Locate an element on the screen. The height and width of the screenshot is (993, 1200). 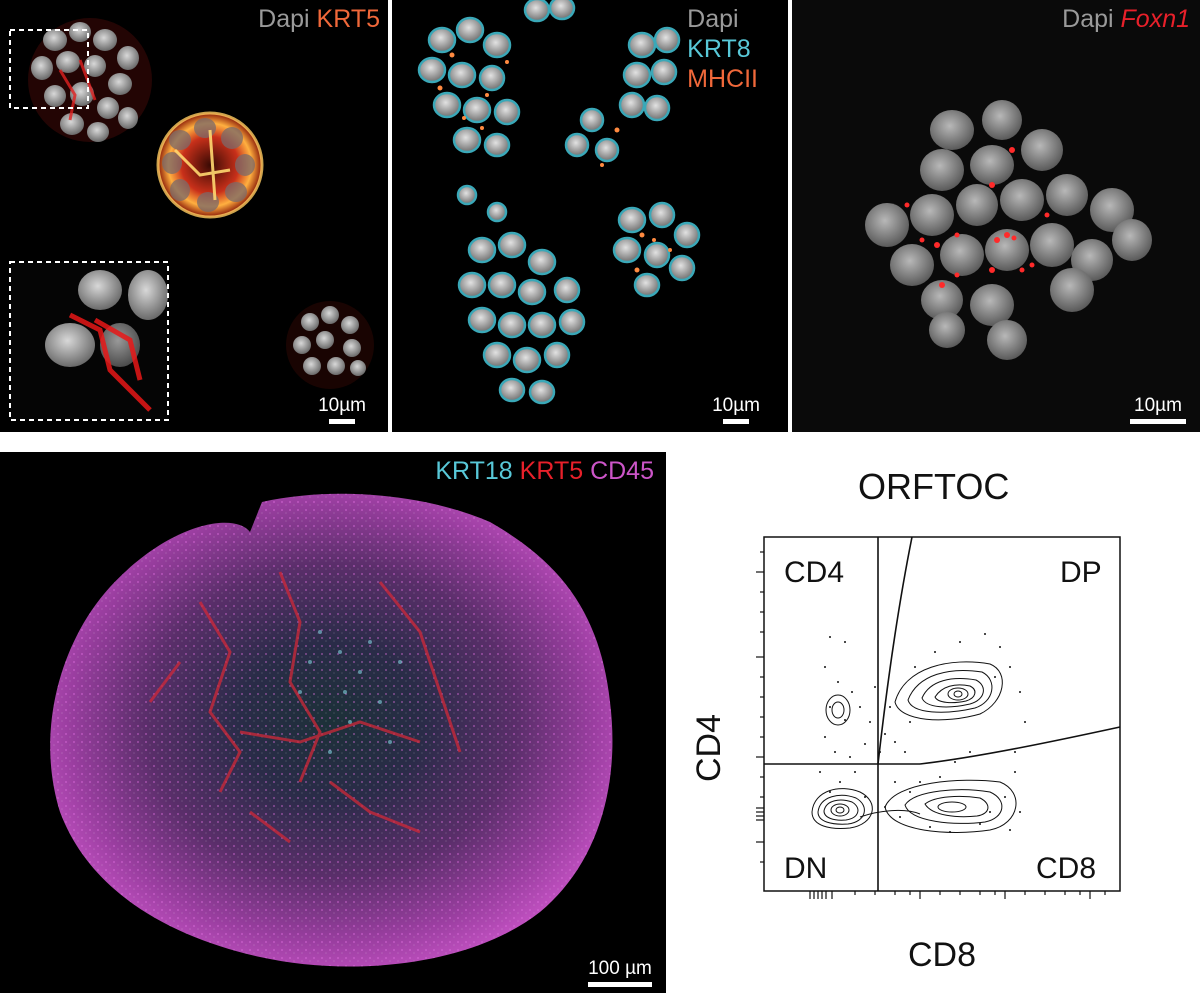
krt18-cells is located at coordinates (350, 692).